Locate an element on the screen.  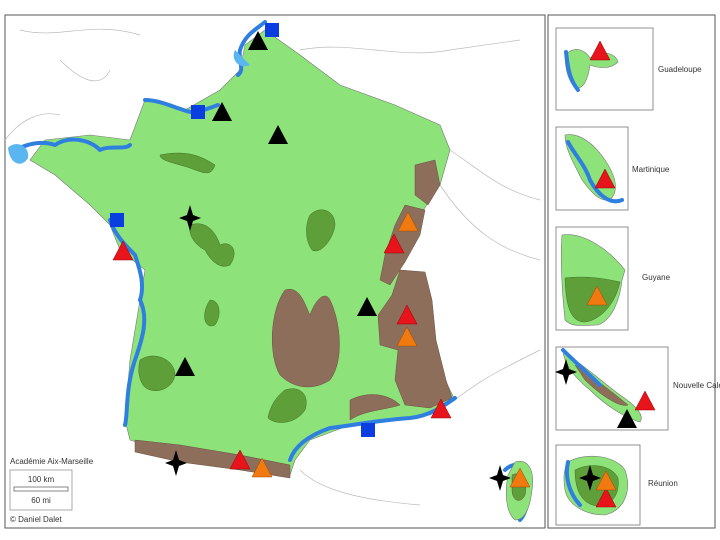
legend-title: Académie Aix-Marseille is located at coordinates (52, 461).